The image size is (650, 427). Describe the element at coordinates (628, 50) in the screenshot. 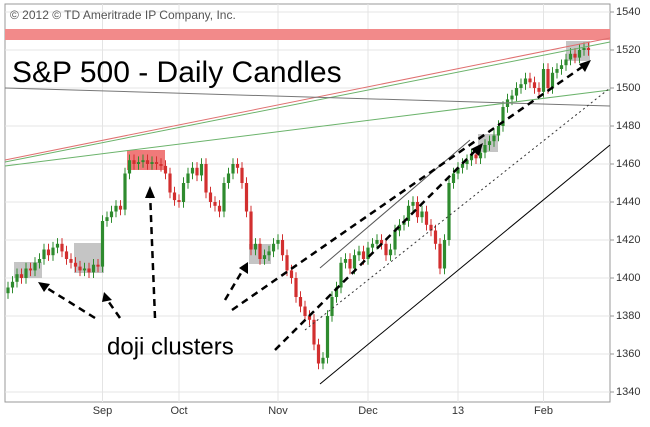

I see `y-tick-label: 1520` at that location.